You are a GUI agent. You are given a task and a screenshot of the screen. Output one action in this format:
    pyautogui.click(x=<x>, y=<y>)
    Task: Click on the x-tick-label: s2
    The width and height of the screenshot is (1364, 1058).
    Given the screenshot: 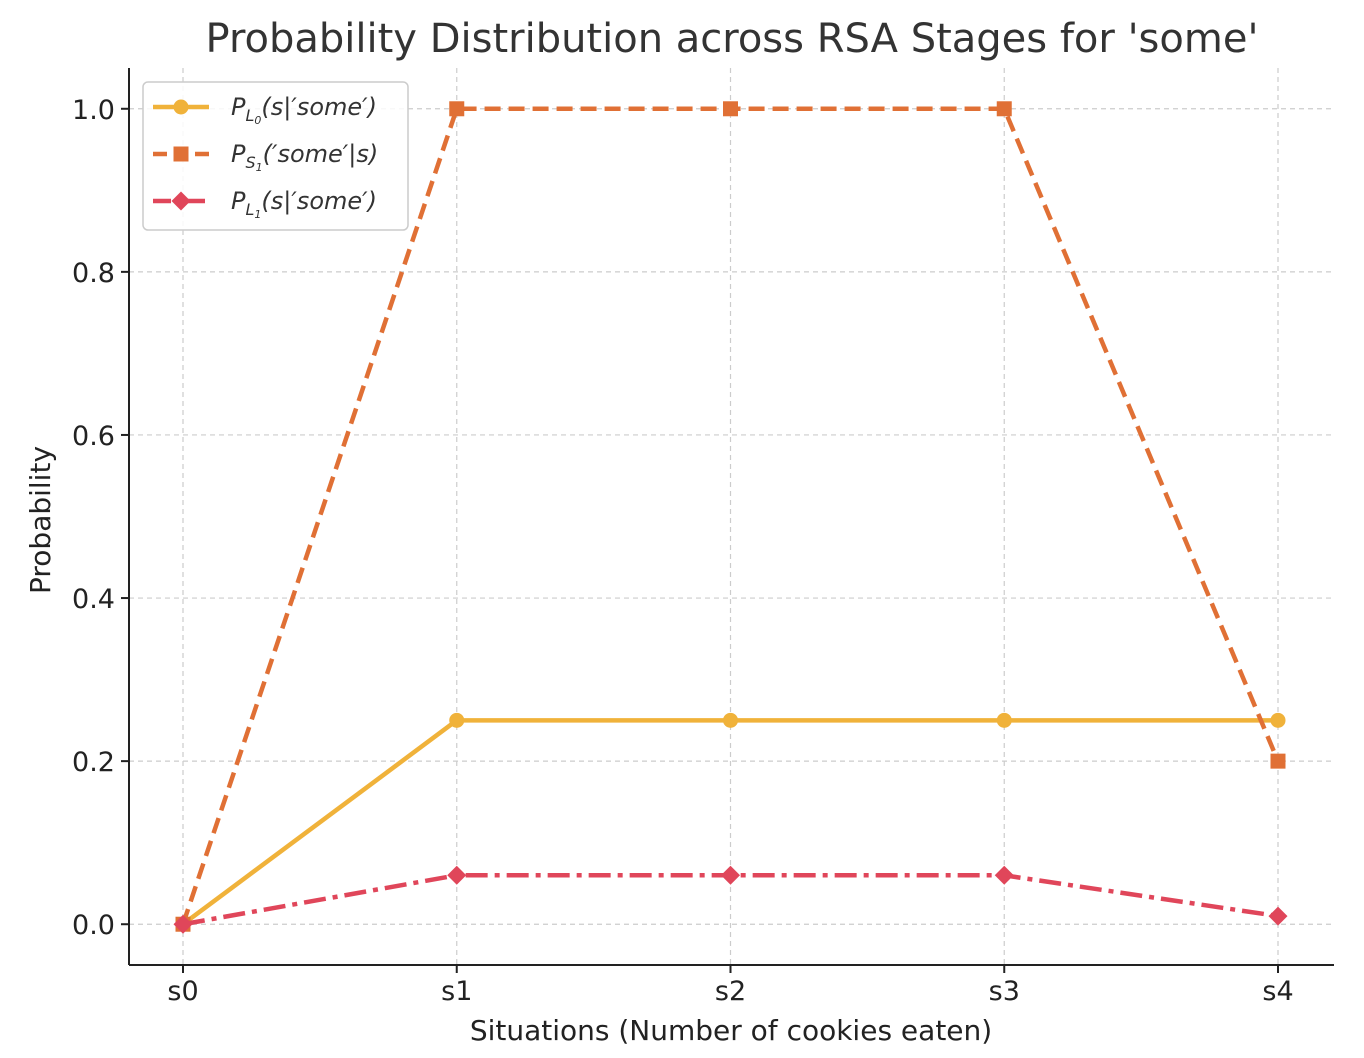 What is the action you would take?
    pyautogui.click(x=730, y=991)
    